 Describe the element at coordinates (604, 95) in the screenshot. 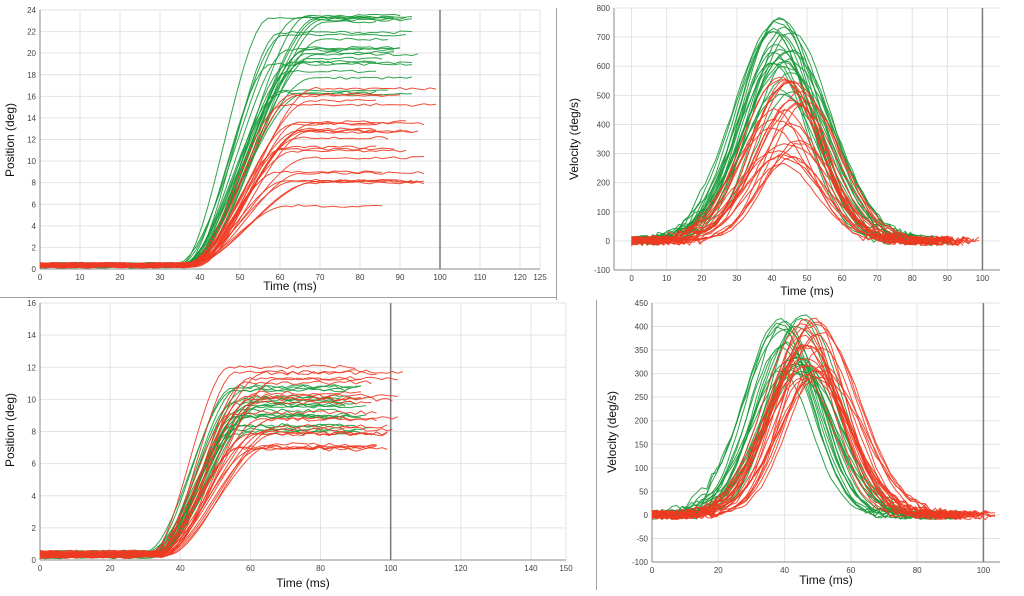

I see `y-tick-label: 500` at that location.